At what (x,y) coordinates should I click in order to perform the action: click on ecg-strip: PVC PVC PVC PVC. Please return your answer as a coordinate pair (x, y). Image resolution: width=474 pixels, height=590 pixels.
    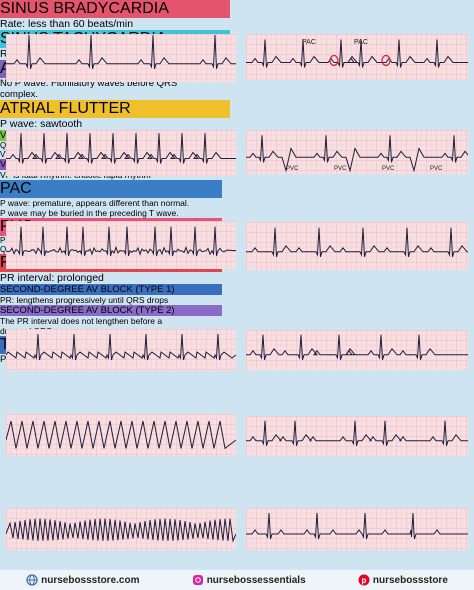
    Looking at the image, I should click on (357, 152).